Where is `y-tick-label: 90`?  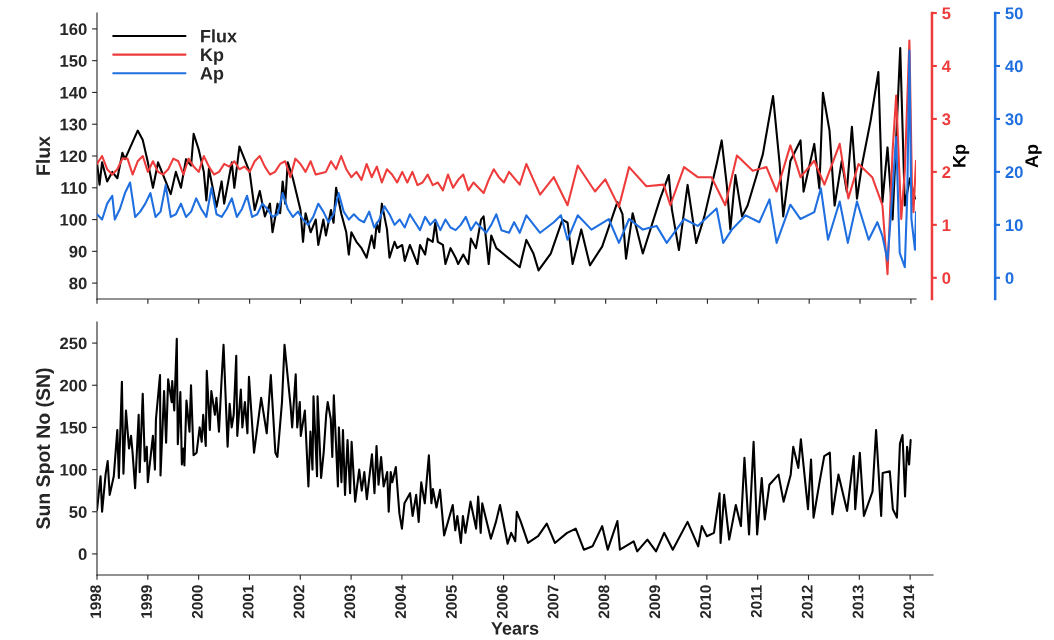 y-tick-label: 90 is located at coordinates (78, 251).